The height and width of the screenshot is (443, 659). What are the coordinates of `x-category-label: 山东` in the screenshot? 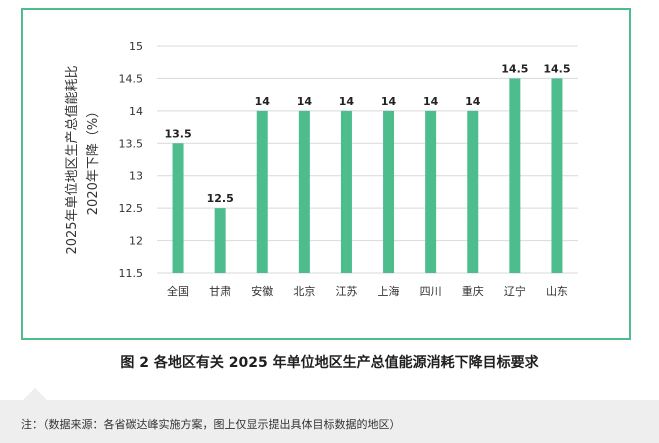 It's located at (557, 291).